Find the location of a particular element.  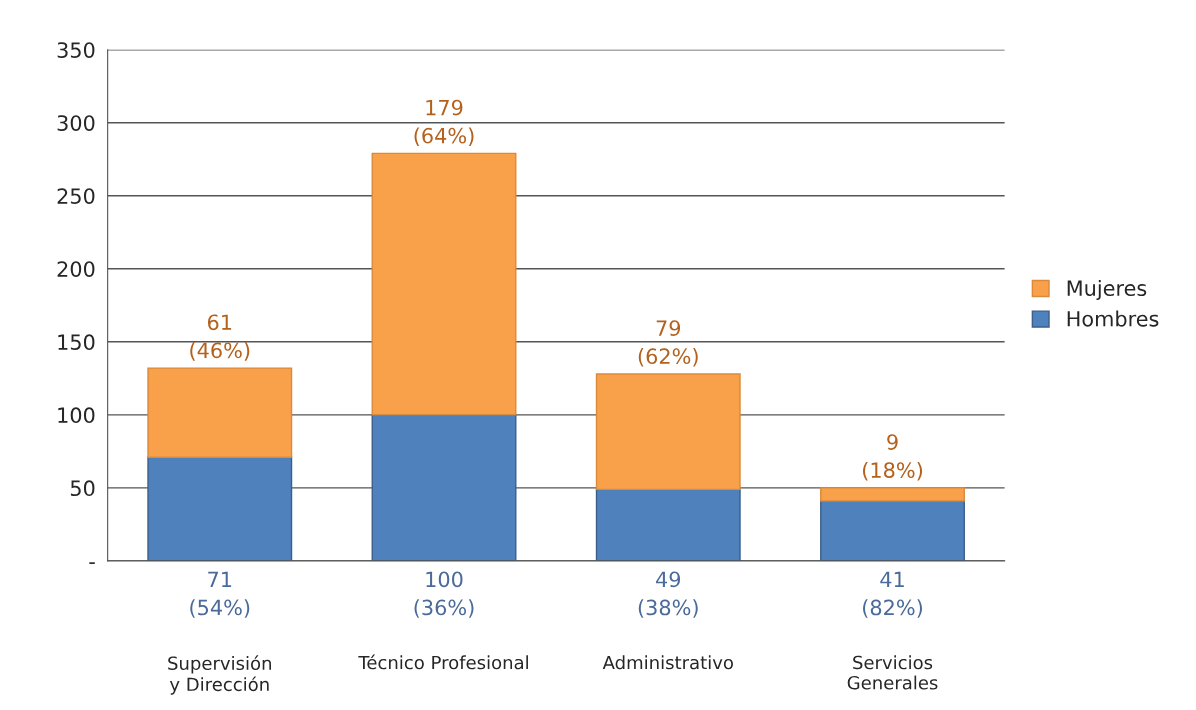

data-label: 79 (62%) is located at coordinates (668, 343).